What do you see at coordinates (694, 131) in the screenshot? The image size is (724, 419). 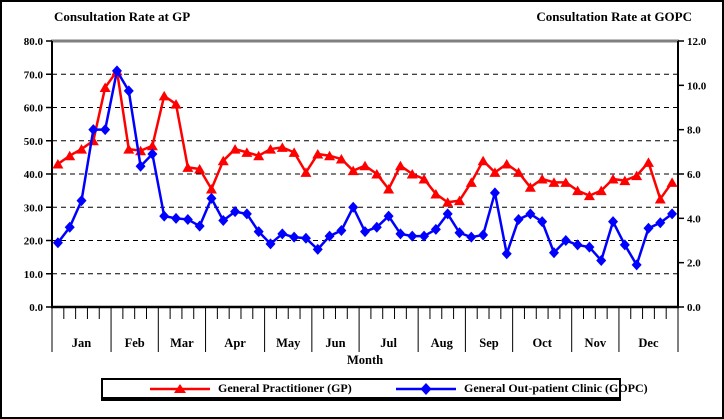 I see `right-axis-tick-label: 8.0` at bounding box center [694, 131].